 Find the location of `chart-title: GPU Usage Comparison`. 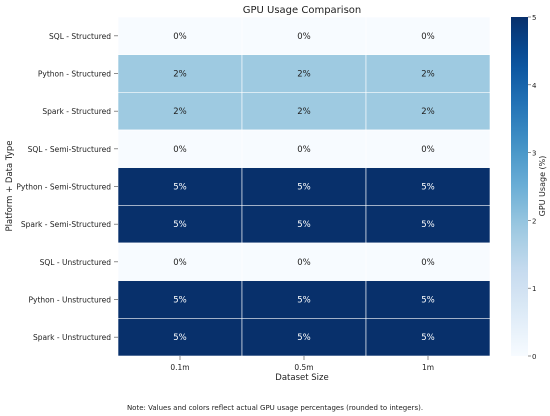

chart-title: GPU Usage Comparison is located at coordinates (302, 10).